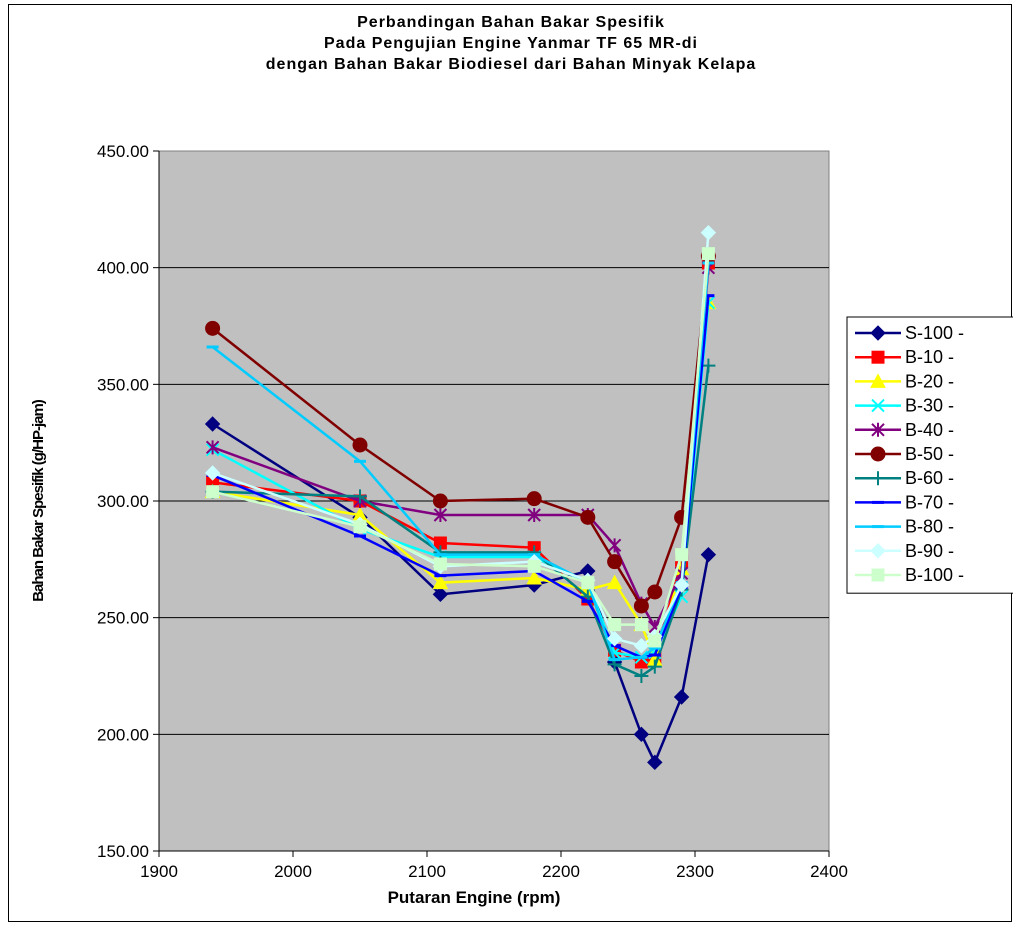 The image size is (1014, 926). What do you see at coordinates (934, 575) in the screenshot?
I see `legend-label: B-100 -` at bounding box center [934, 575].